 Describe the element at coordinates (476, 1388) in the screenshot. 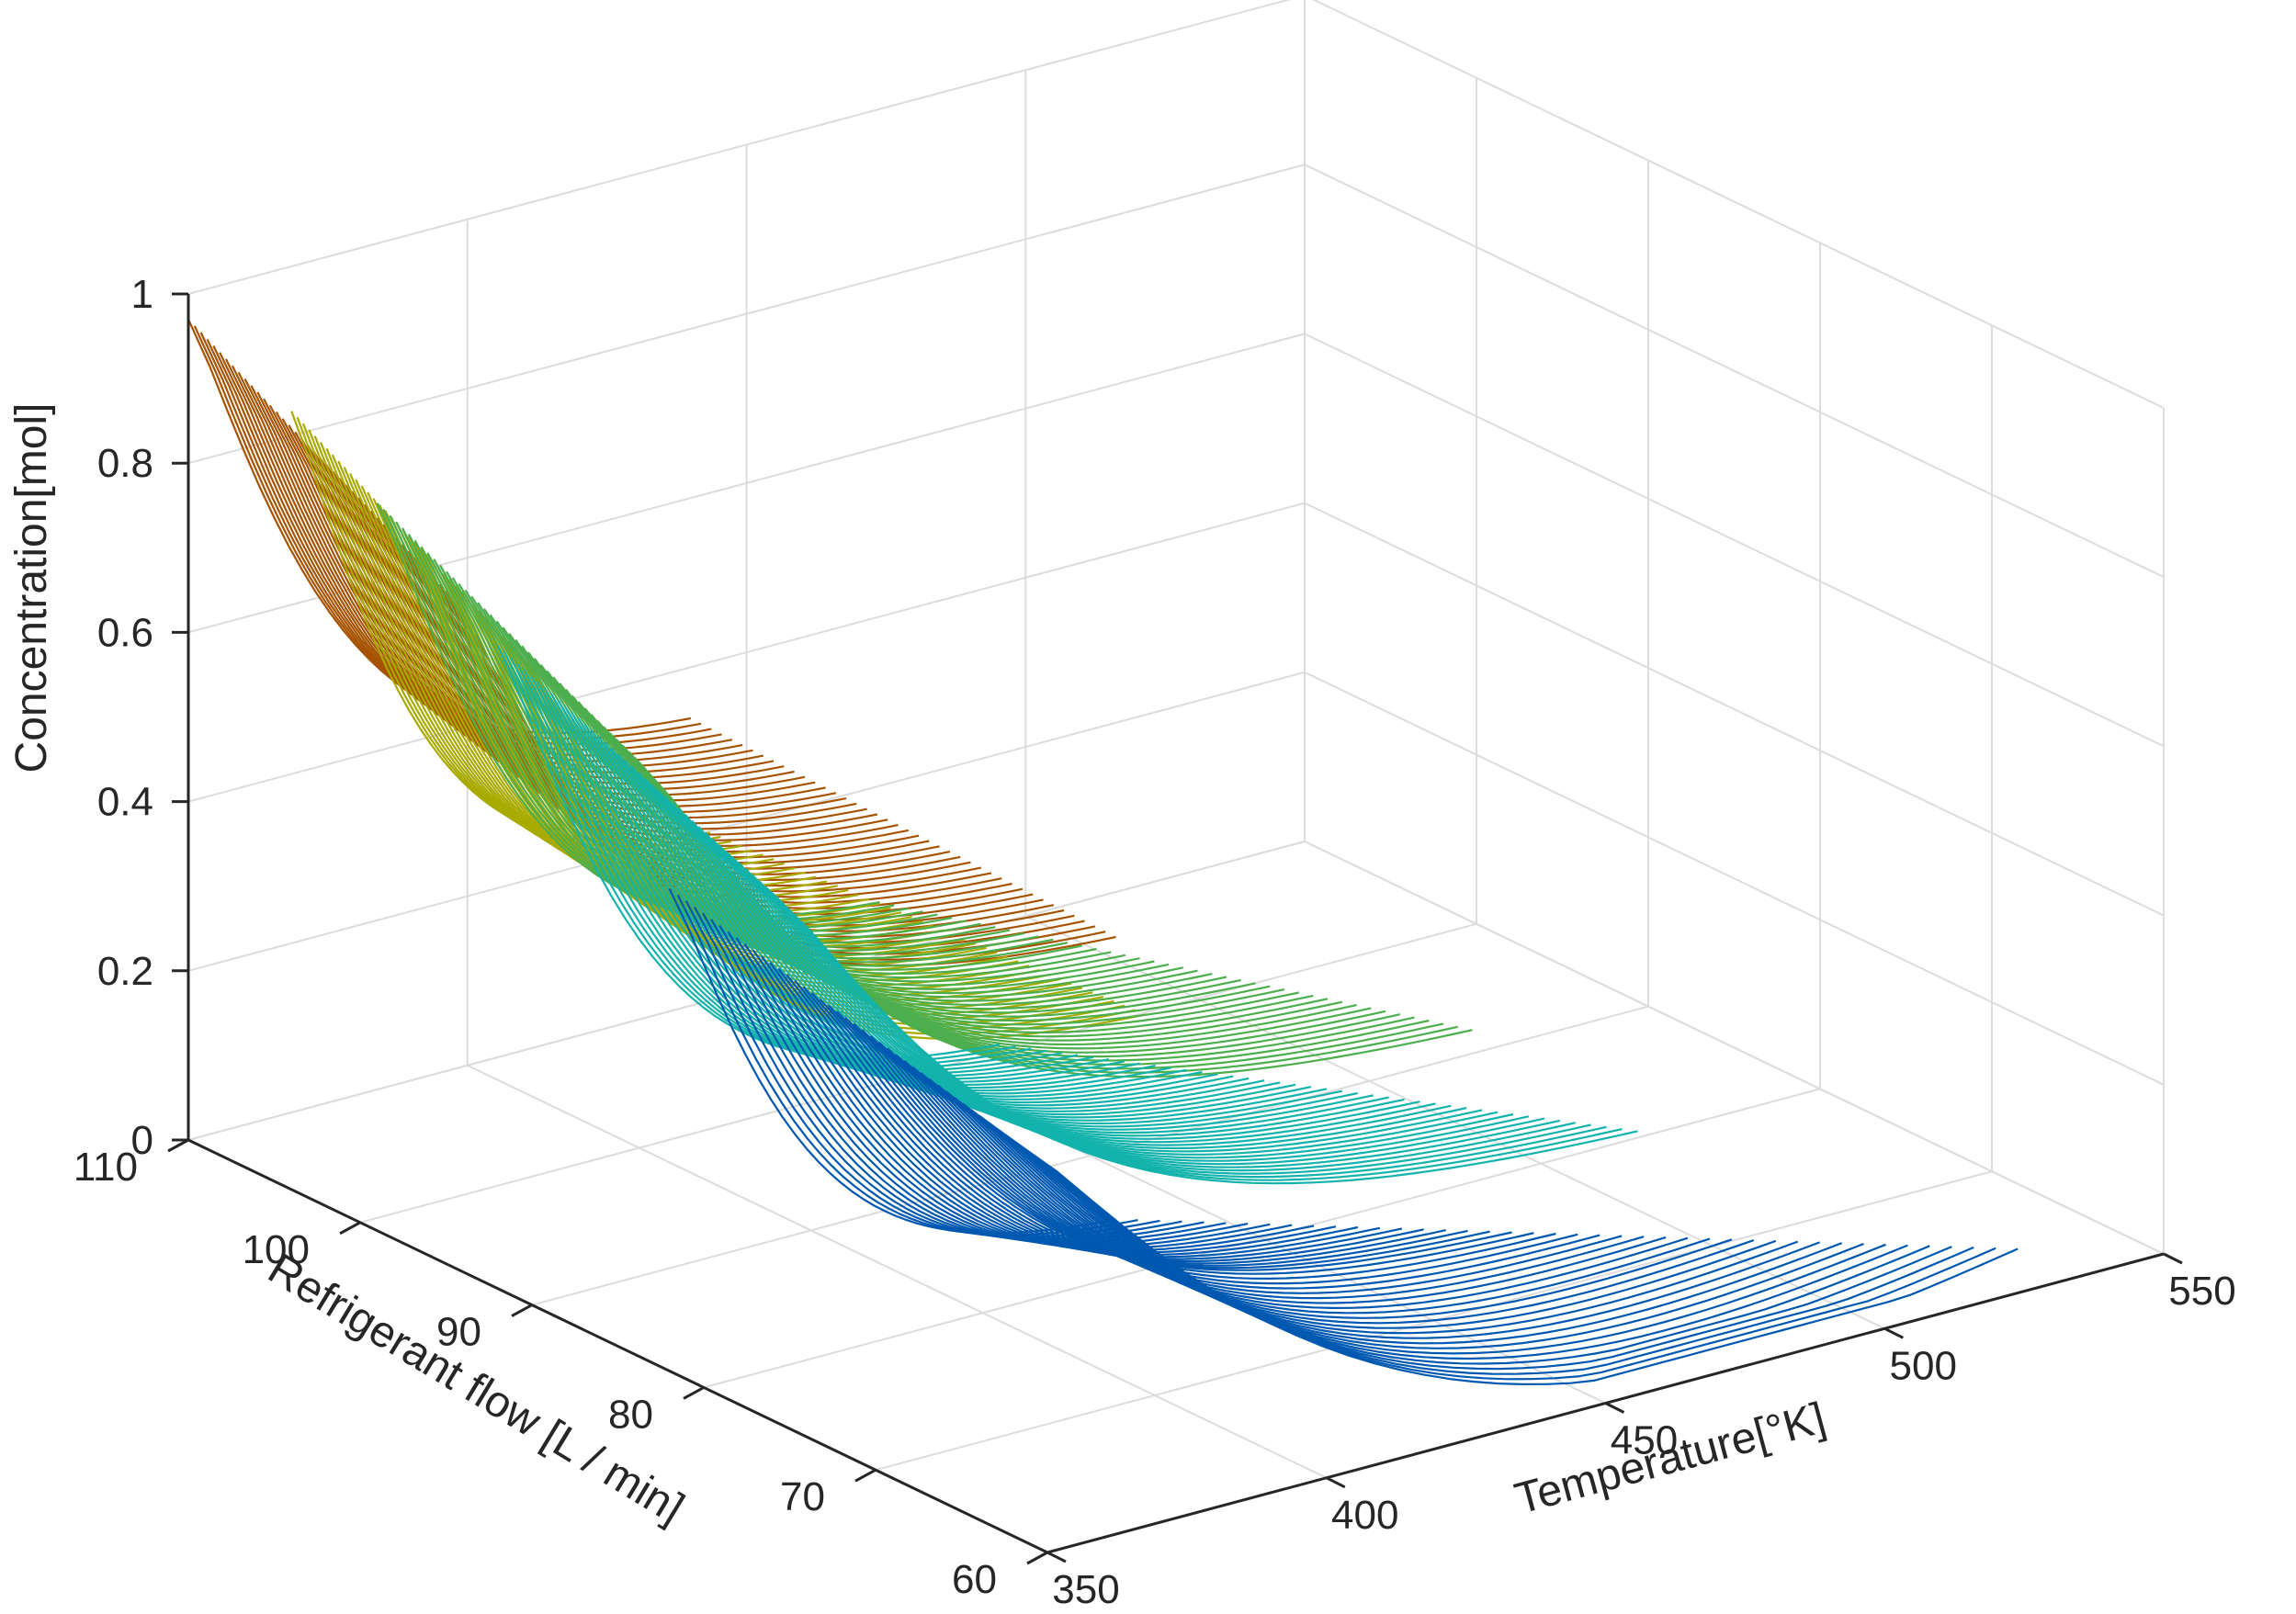

I see `y-axis-title: Refrigerant flow [L / min]` at that location.